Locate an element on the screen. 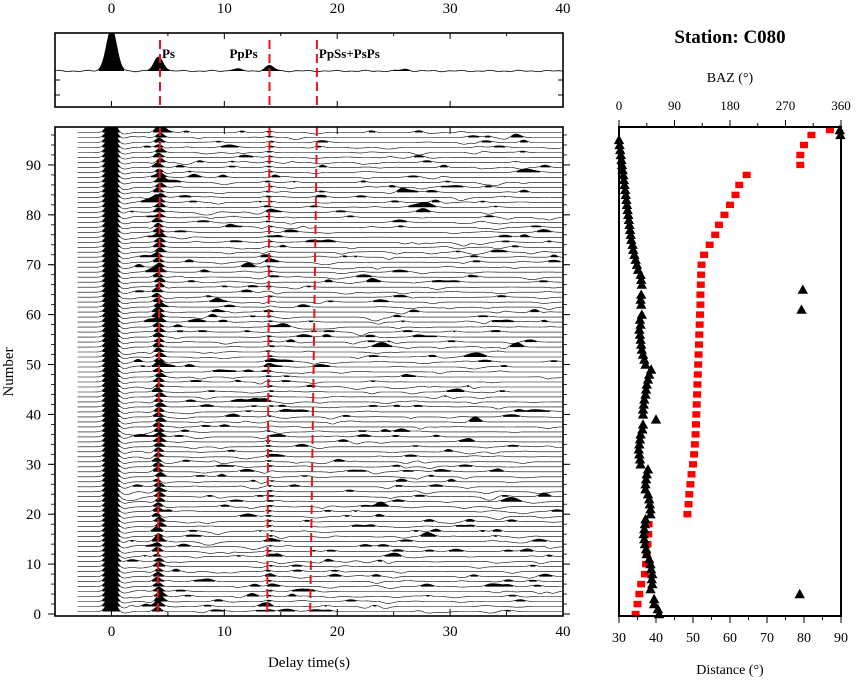 This screenshot has width=858, height=680. y-tick-label: 50 is located at coordinates (33, 366).